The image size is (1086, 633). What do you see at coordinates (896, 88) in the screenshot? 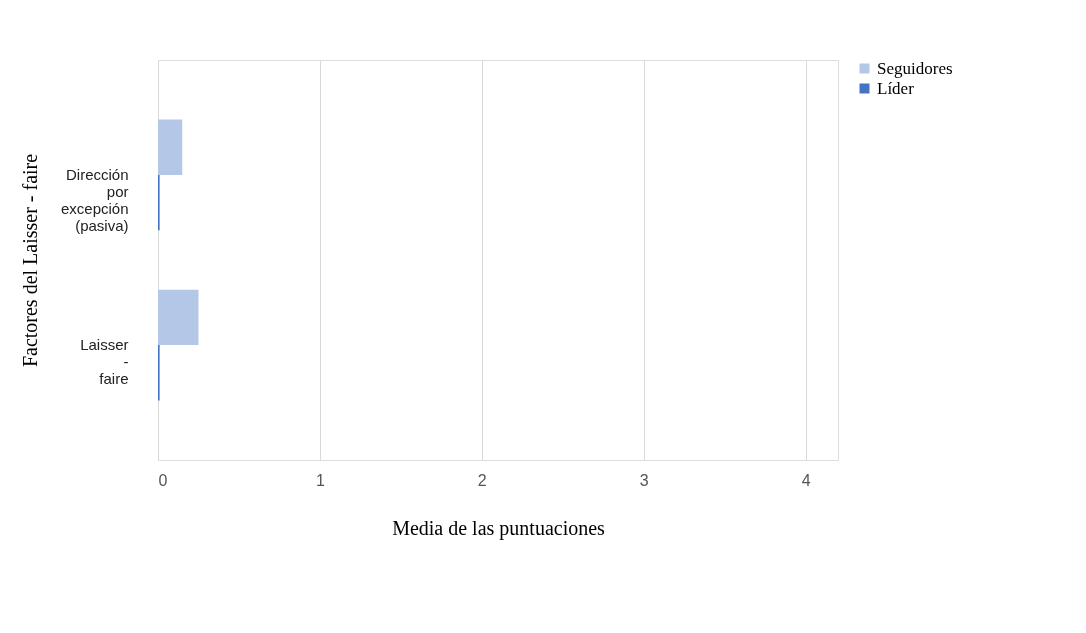
I see `legend-label: Líder` at bounding box center [896, 88].